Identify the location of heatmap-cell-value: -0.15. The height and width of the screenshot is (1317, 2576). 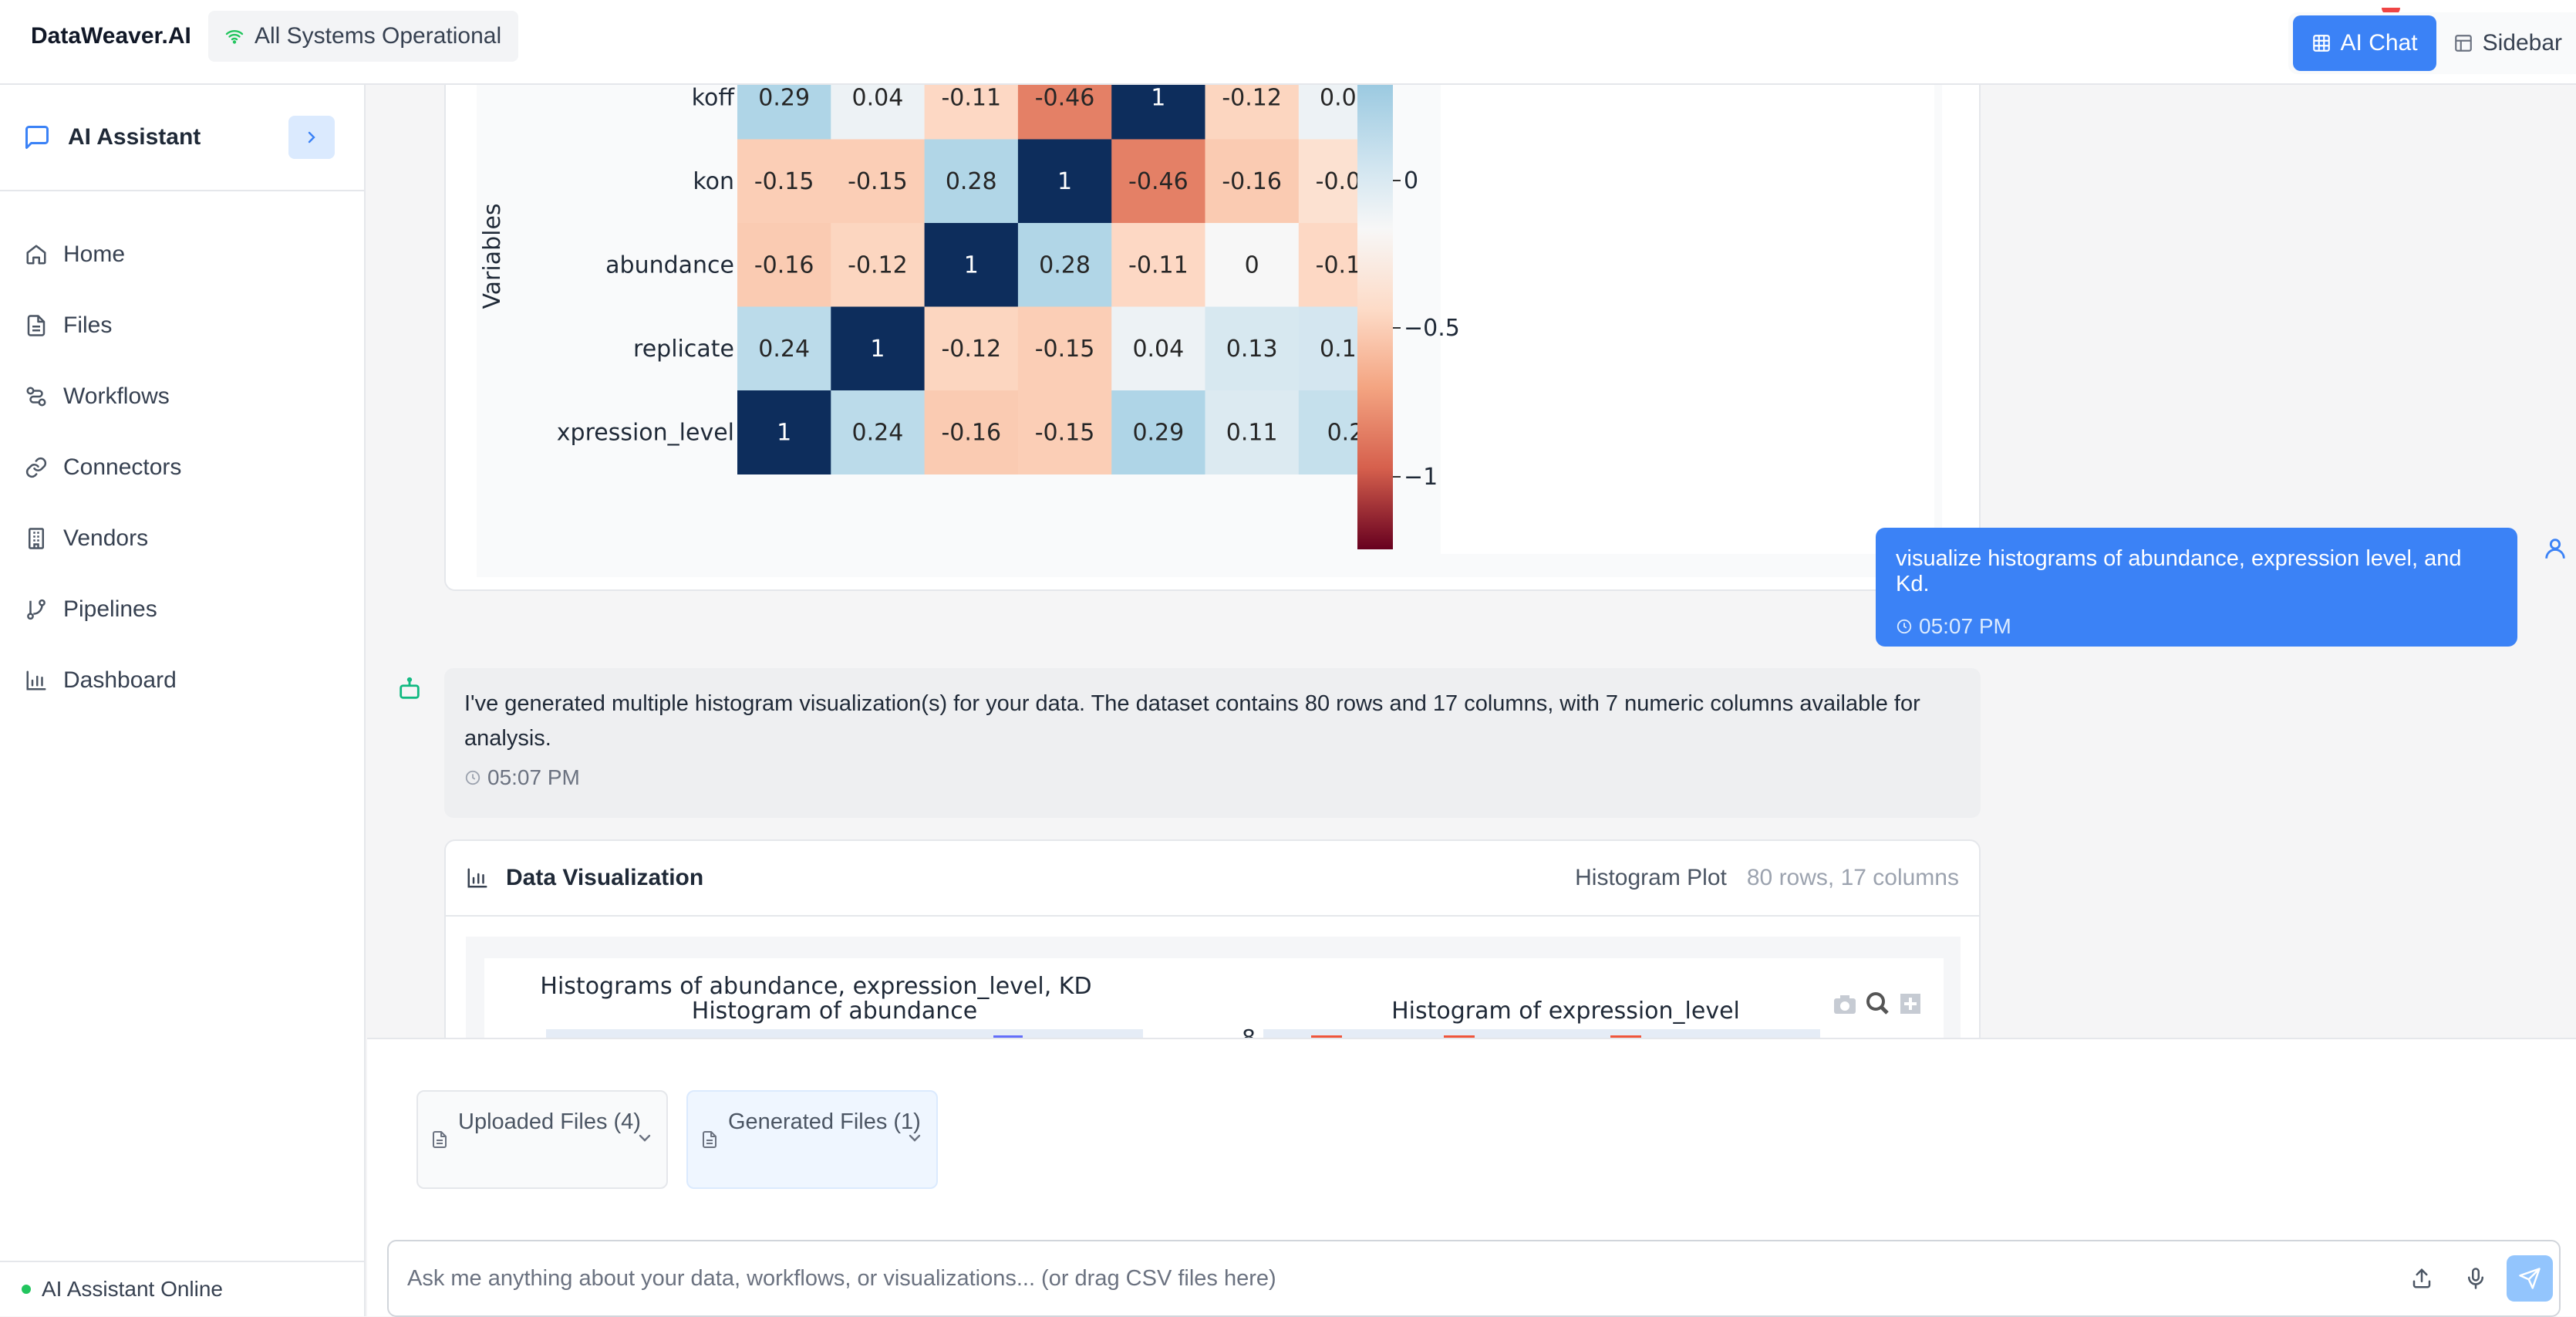
(878, 181).